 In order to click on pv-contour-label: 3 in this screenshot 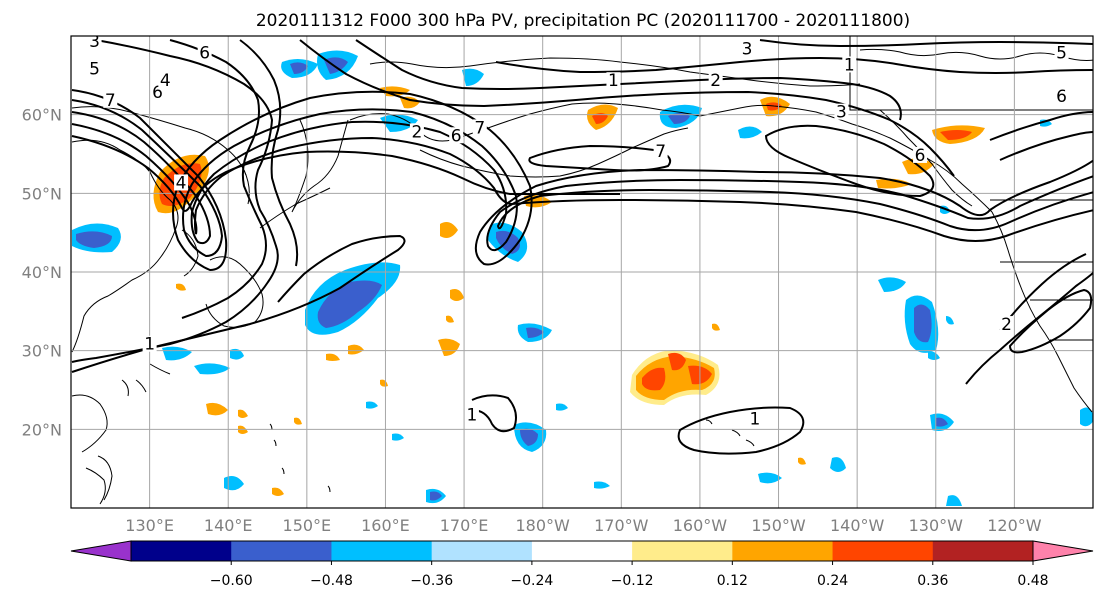, I will do `click(841, 113)`.